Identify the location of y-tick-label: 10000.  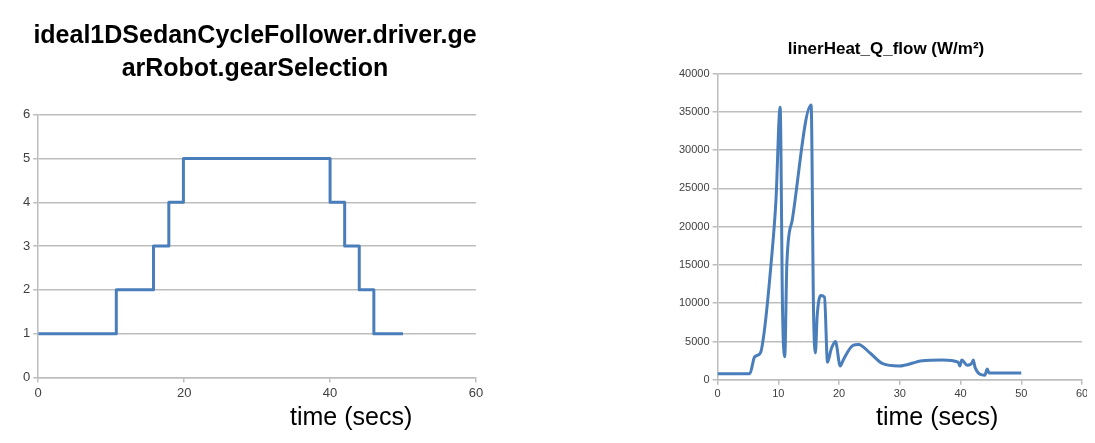
(694, 302).